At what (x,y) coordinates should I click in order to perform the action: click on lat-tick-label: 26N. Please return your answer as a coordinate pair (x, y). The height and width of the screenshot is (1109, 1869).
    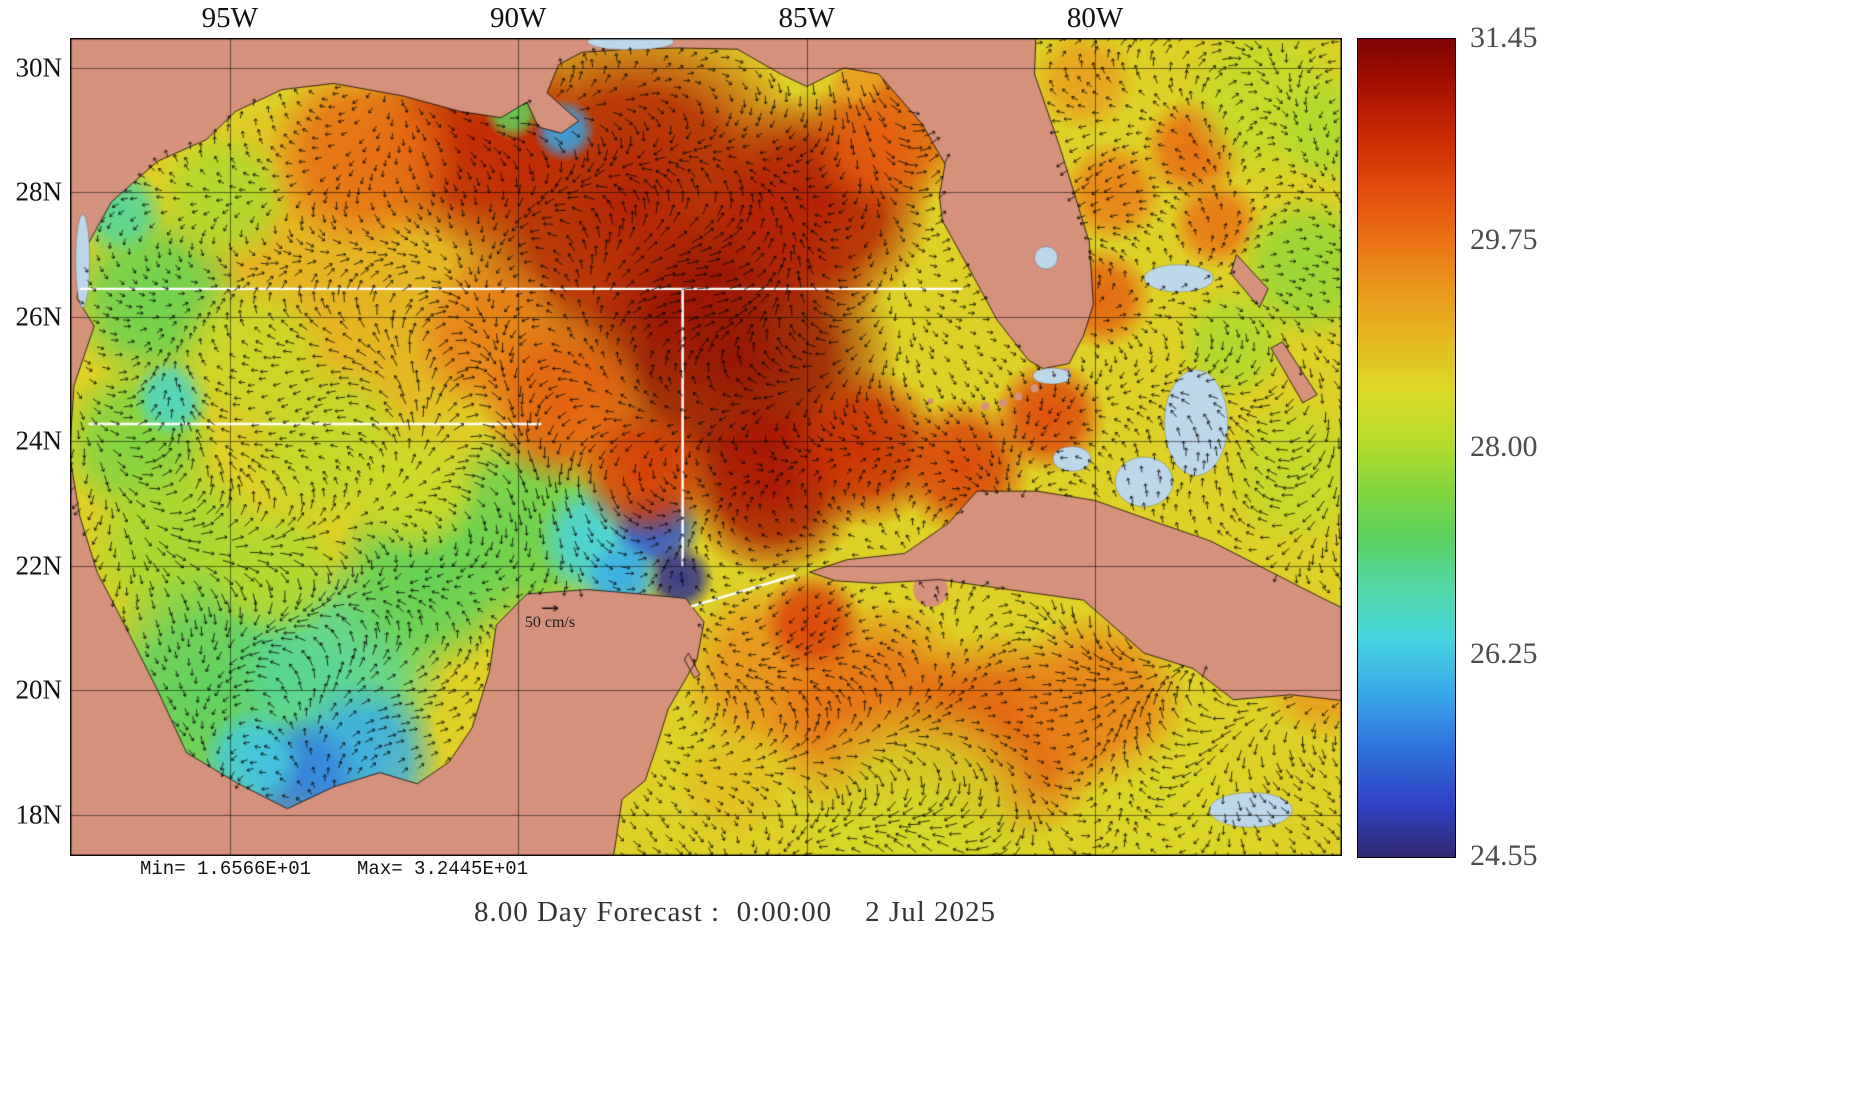
    Looking at the image, I should click on (39, 316).